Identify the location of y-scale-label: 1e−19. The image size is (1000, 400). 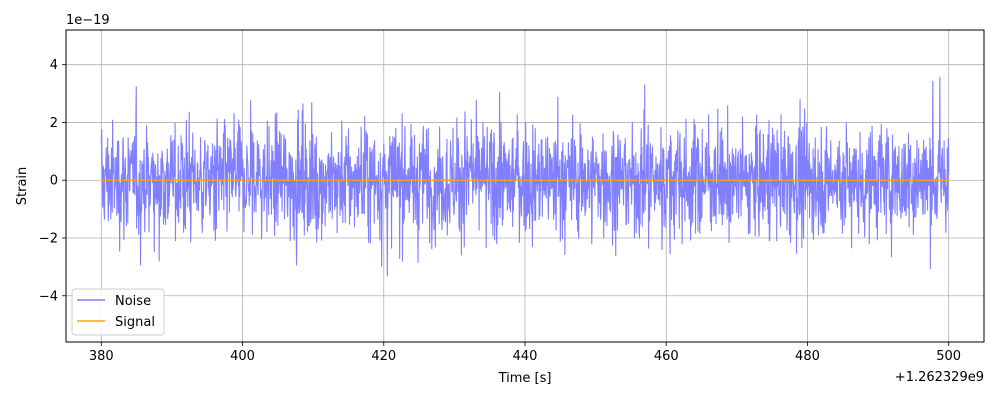
(88, 20).